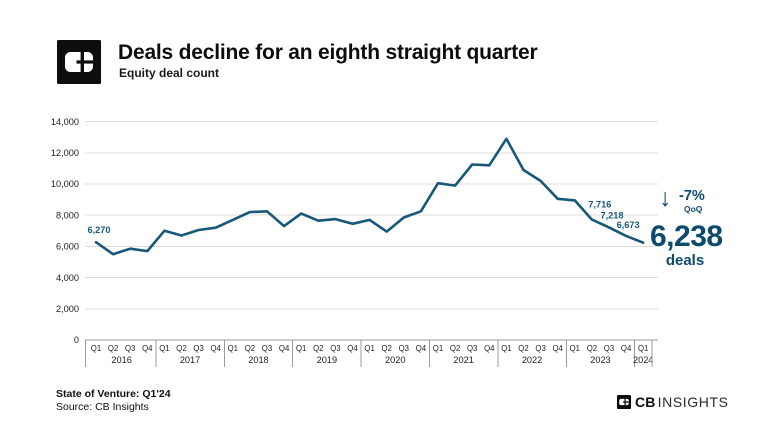  What do you see at coordinates (258, 360) in the screenshot?
I see `x-year-label: 2018` at bounding box center [258, 360].